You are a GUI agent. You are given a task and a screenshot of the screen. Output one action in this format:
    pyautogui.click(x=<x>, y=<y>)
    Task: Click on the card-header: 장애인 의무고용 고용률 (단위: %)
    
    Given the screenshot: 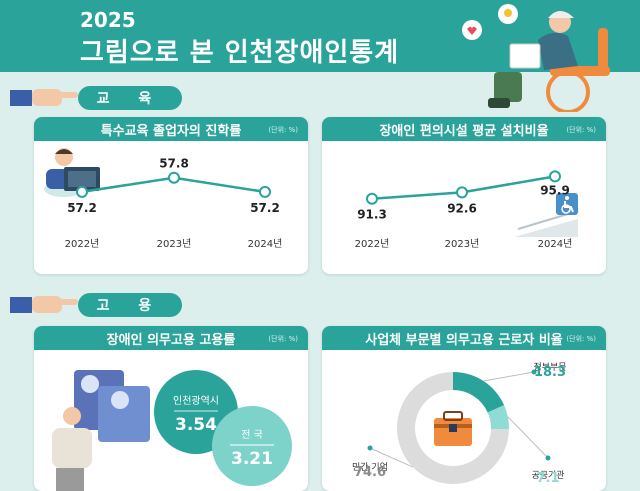 What is the action you would take?
    pyautogui.click(x=171, y=338)
    